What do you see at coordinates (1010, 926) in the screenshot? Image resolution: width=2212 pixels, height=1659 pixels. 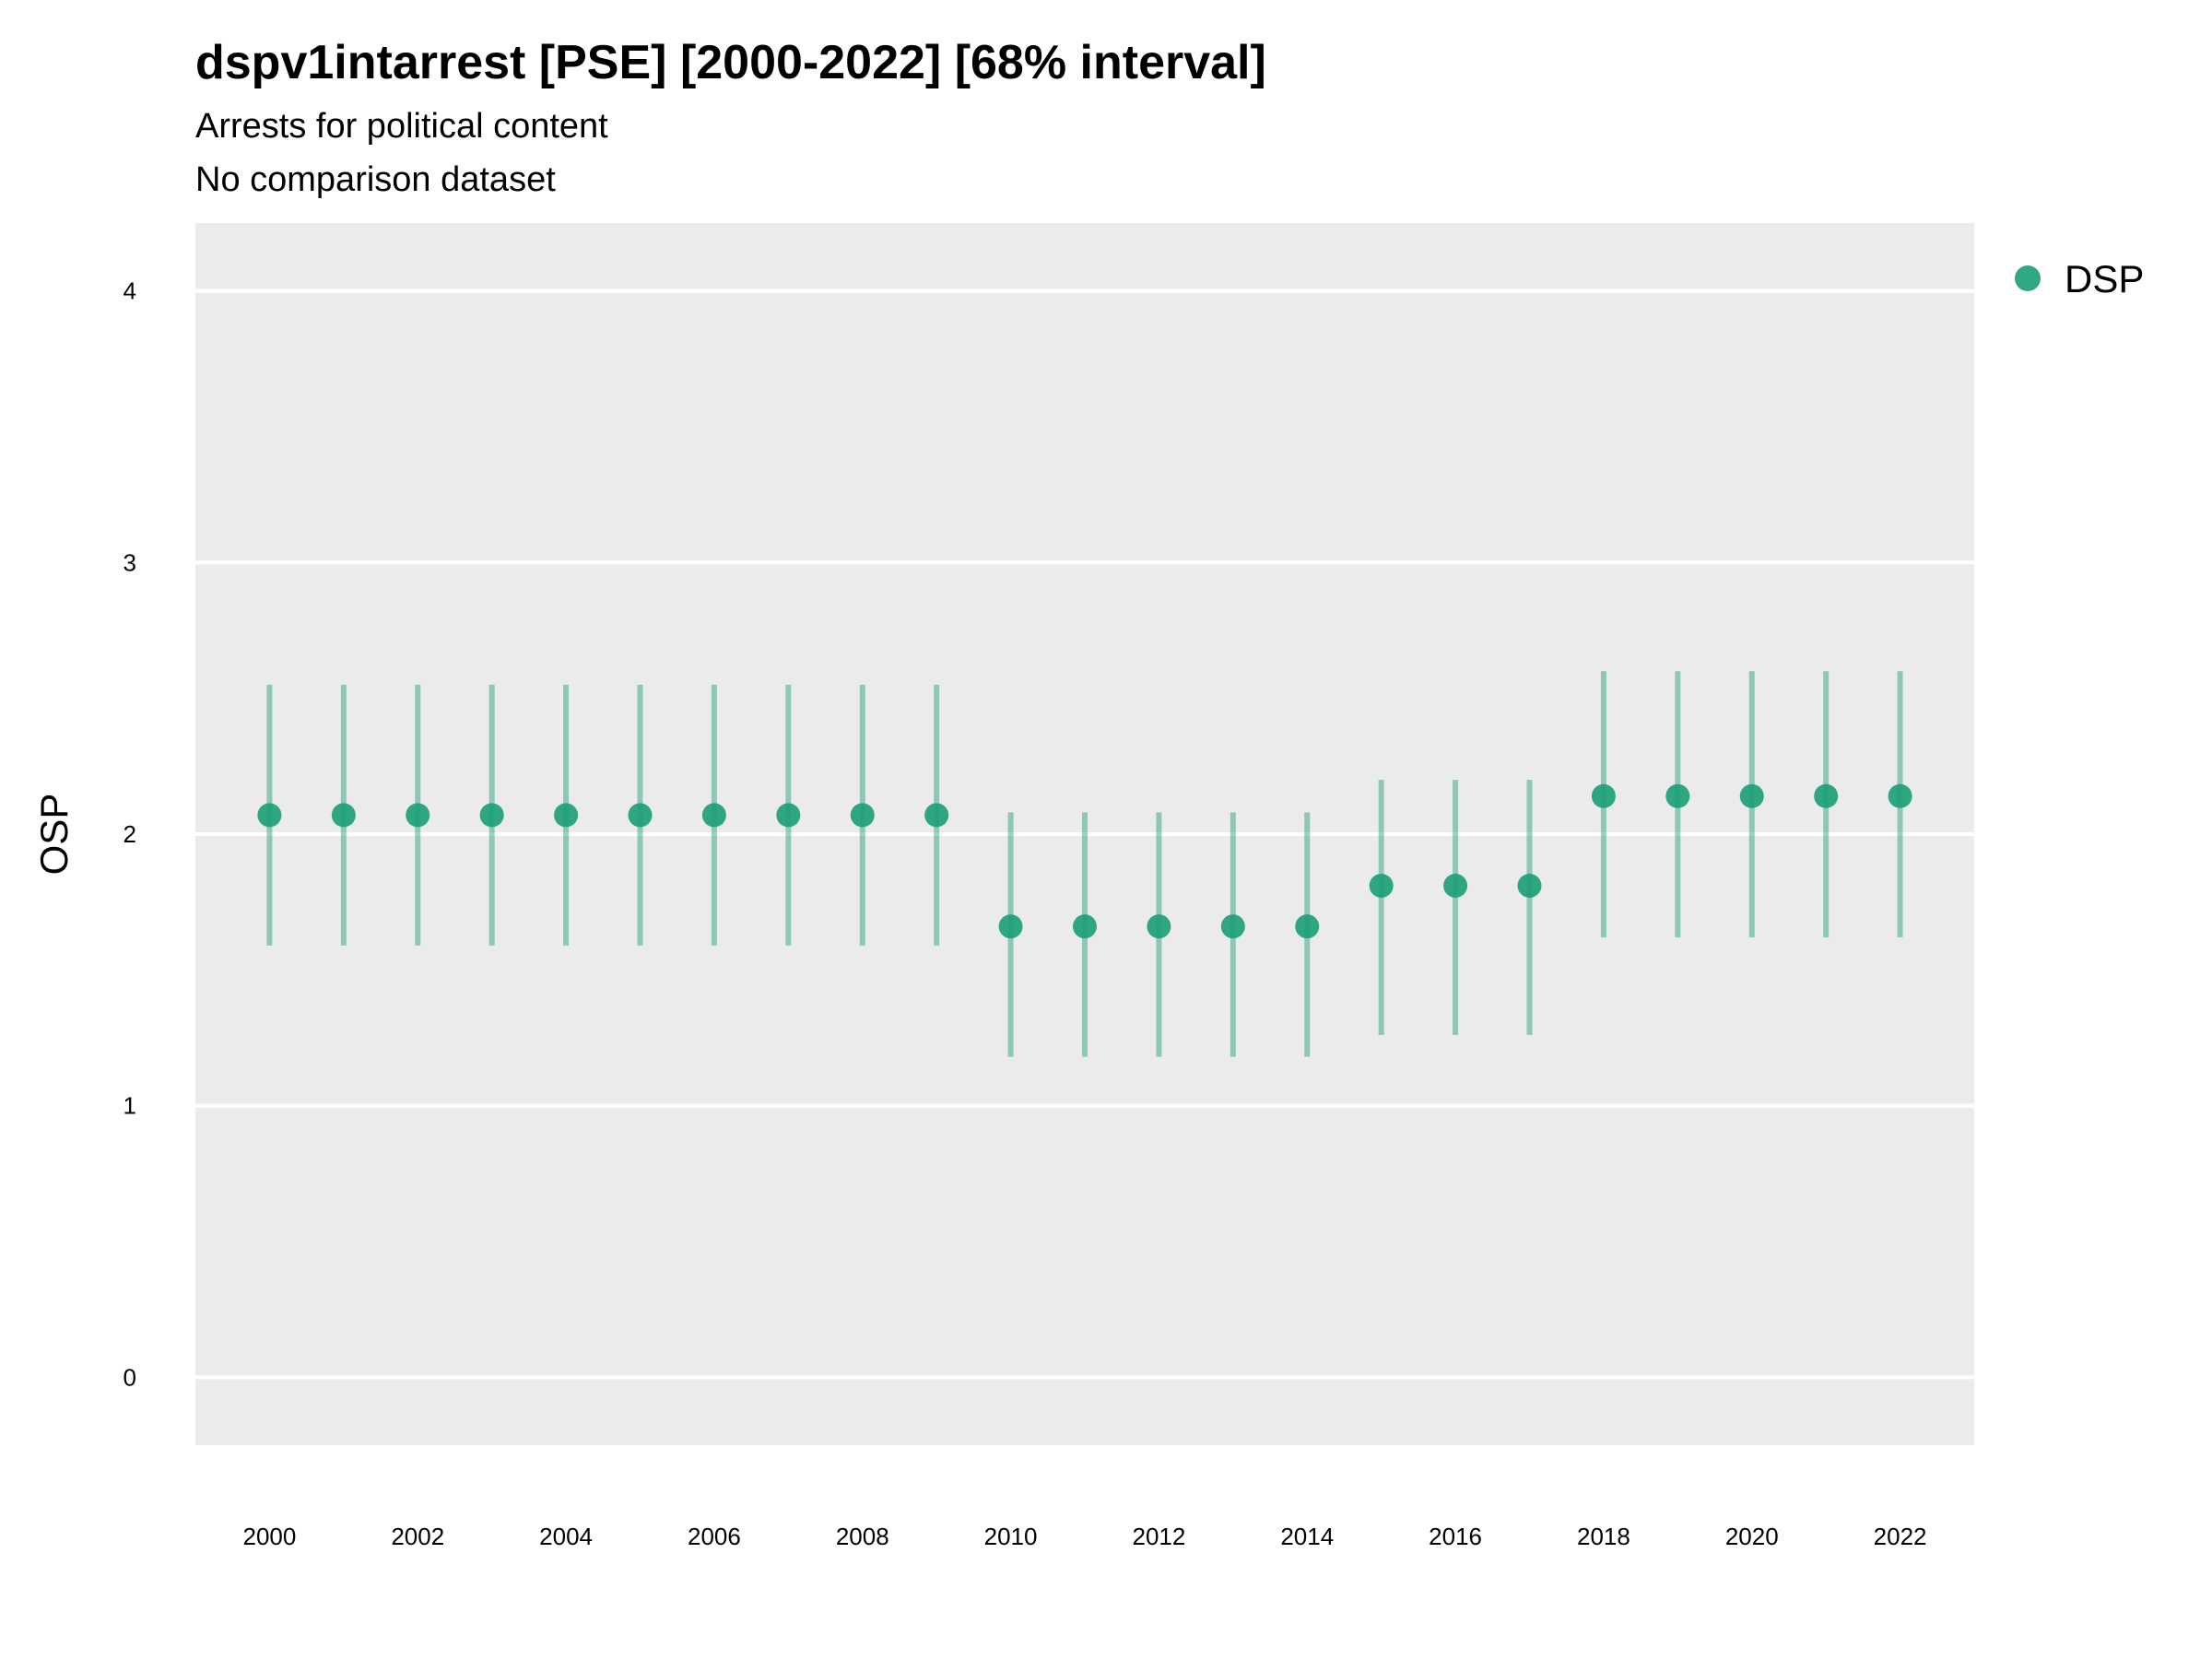 I see `data-point-2010` at bounding box center [1010, 926].